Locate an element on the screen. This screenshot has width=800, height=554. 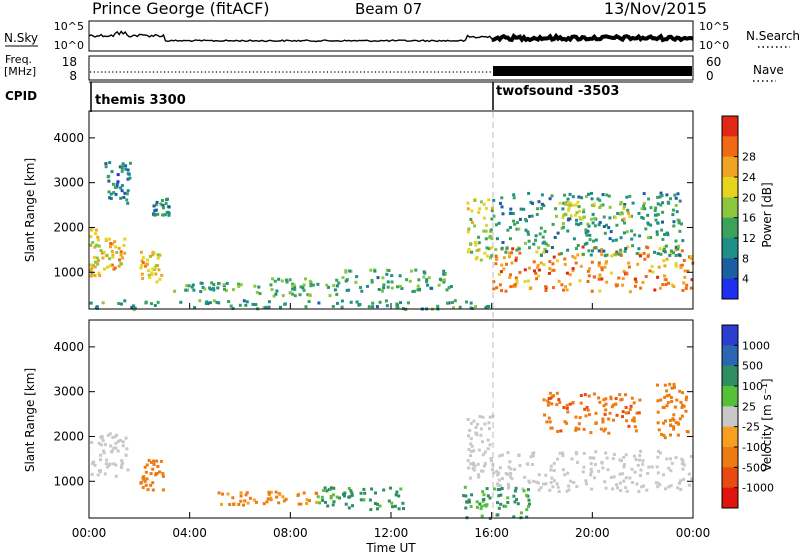
time-tick-label: 08:00 is located at coordinates (290, 533).